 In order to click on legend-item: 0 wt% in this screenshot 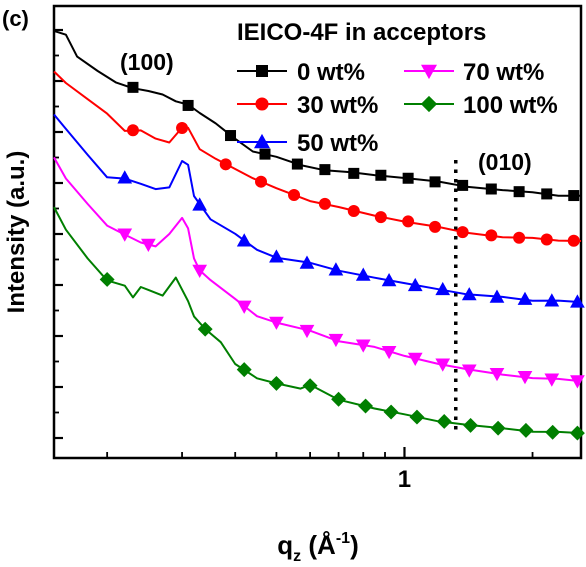, I will do `click(301, 72)`.